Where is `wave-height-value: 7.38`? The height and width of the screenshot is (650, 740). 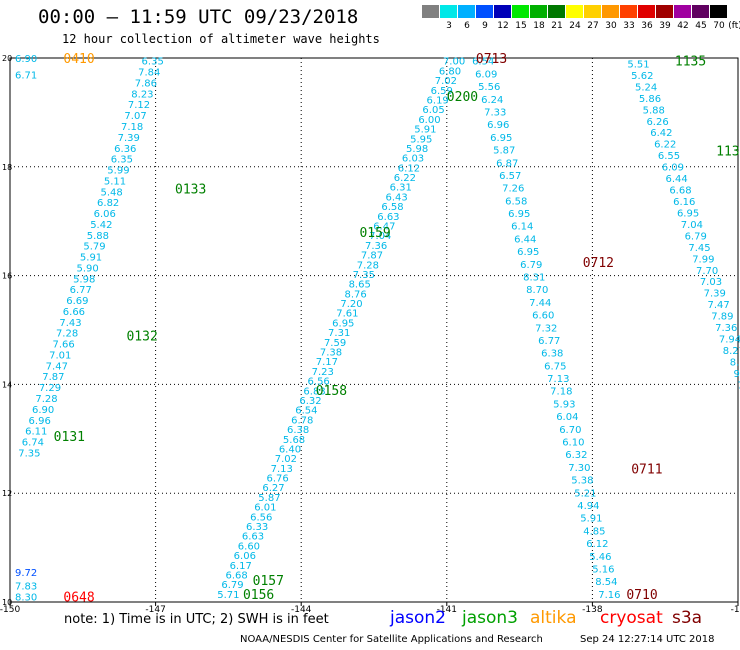
wave-height-value: 7.38 is located at coordinates (331, 353).